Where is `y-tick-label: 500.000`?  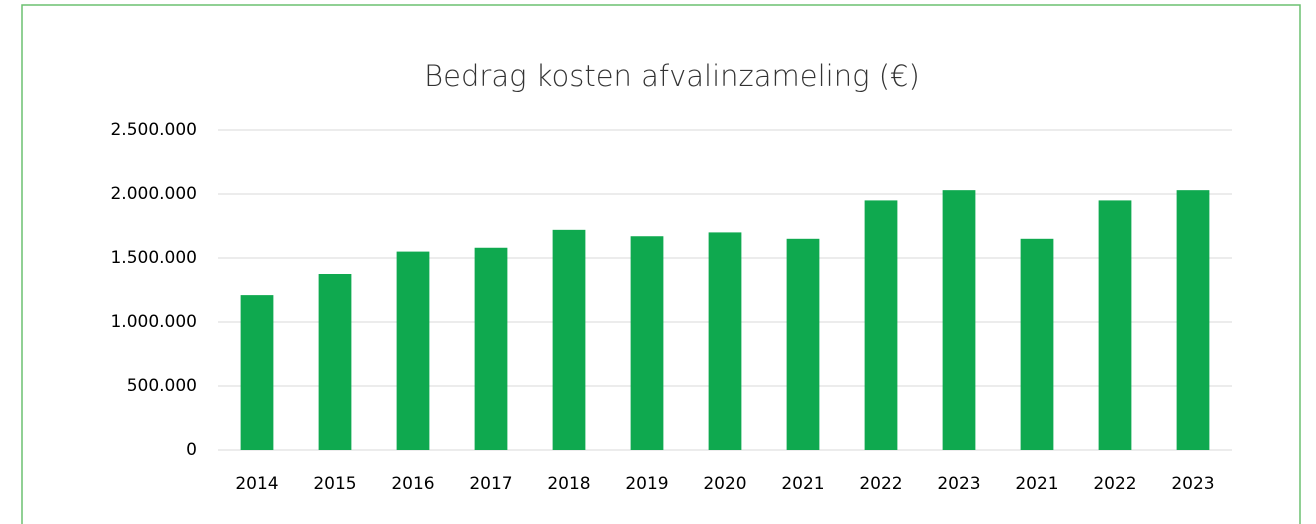
y-tick-label: 500.000 is located at coordinates (162, 386).